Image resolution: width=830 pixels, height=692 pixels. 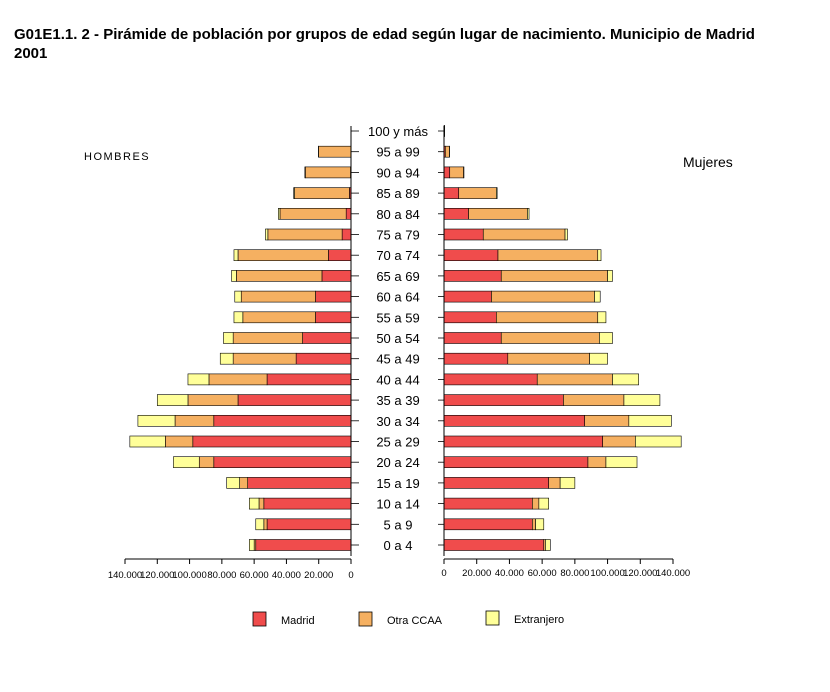 What do you see at coordinates (397, 255) in the screenshot?
I see `age-group-label: 70 a 74` at bounding box center [397, 255].